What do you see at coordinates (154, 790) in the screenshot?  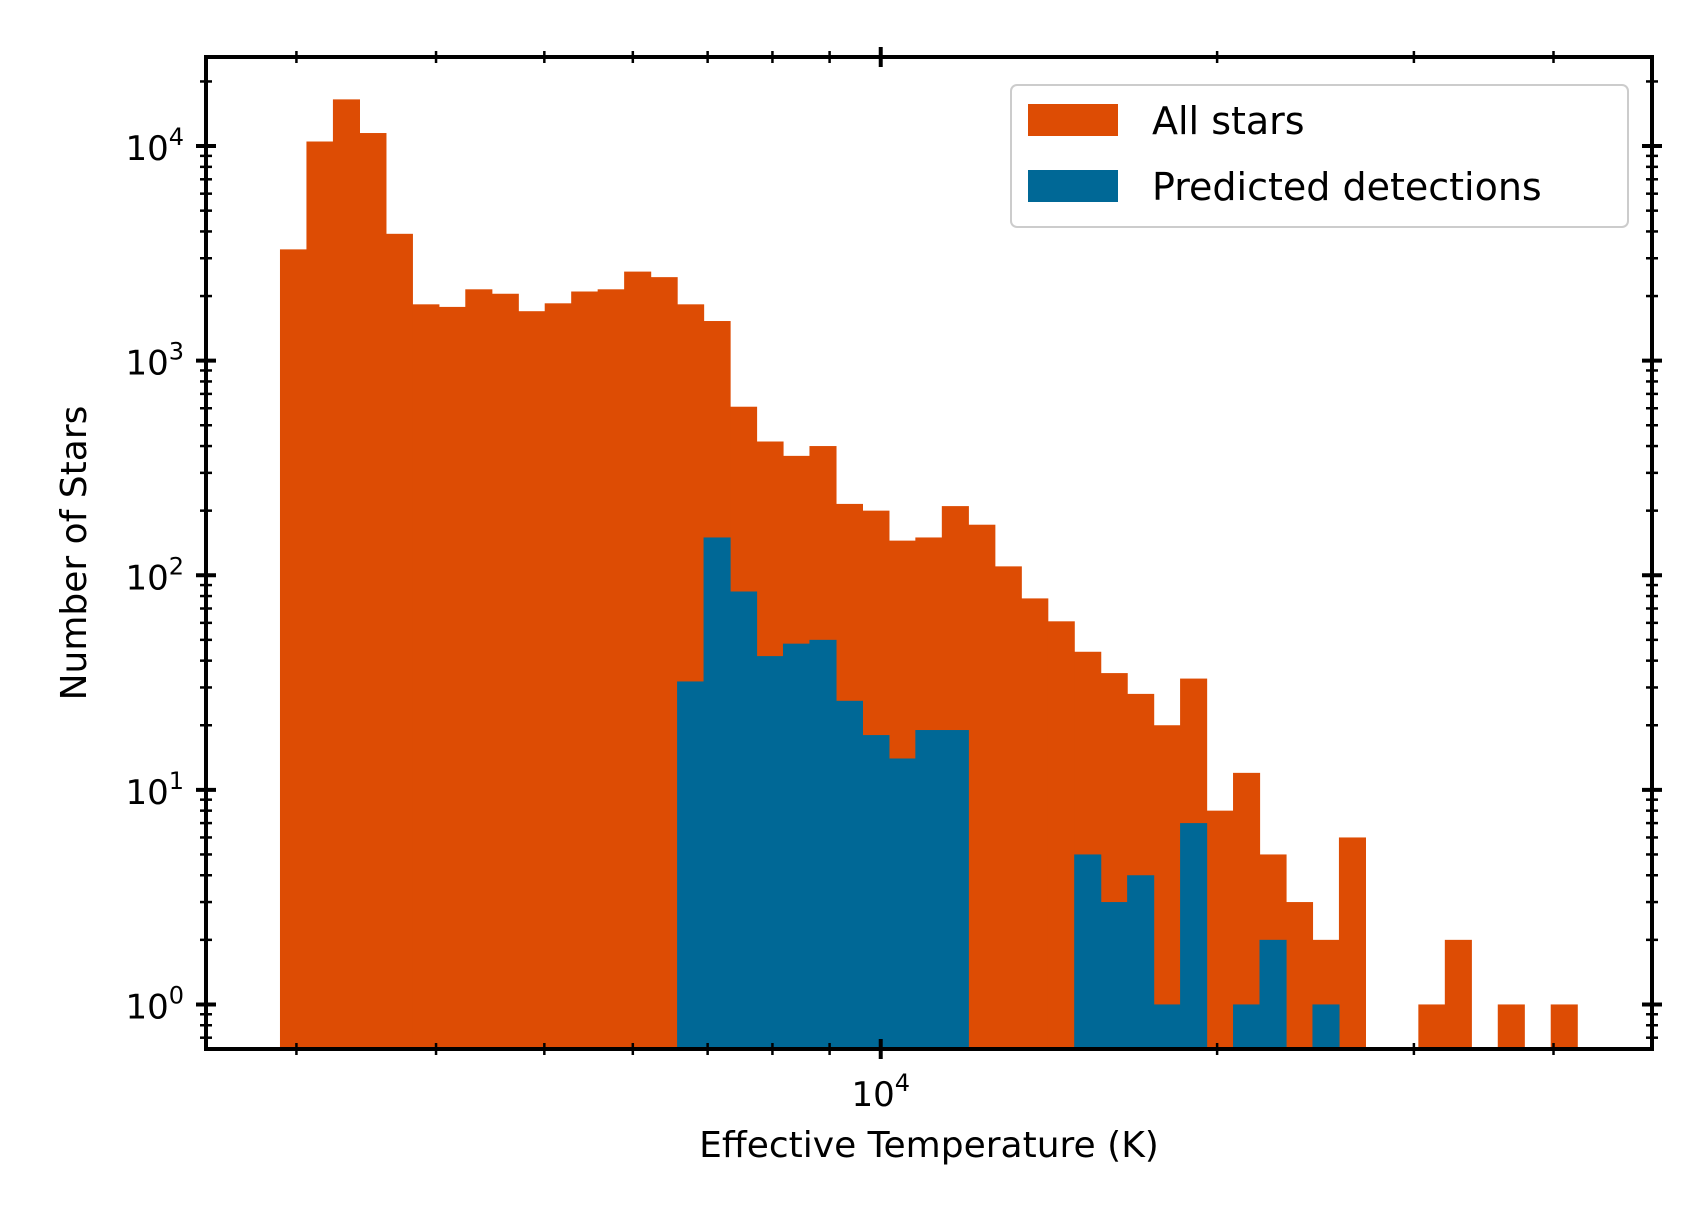 I see `y-tick-label: 10¹` at bounding box center [154, 790].